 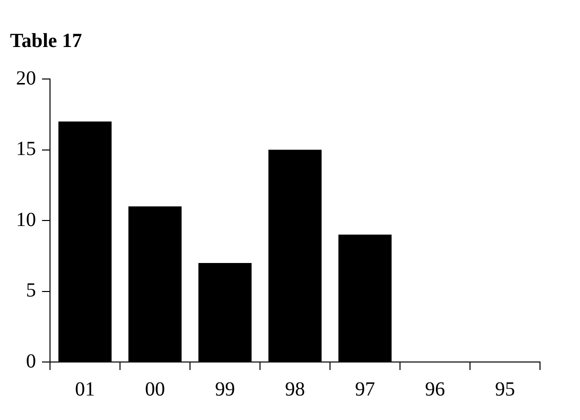 I want to click on y-tick-label: 0, so click(x=31, y=361).